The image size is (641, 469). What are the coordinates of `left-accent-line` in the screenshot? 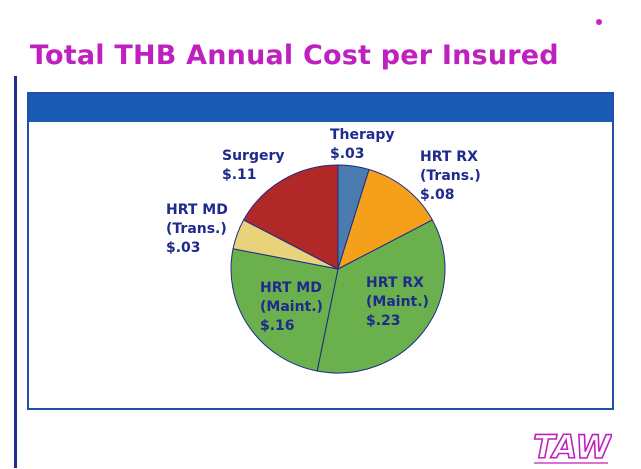 It's located at (15, 272).